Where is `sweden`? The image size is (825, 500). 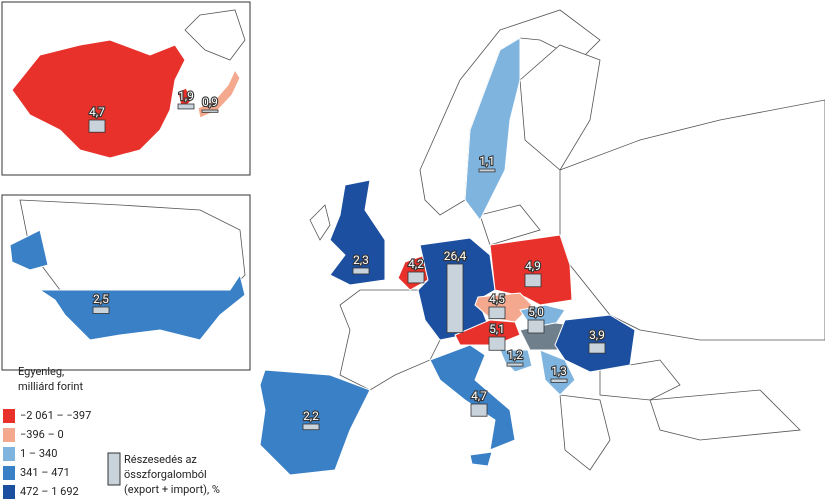 sweden is located at coordinates (492, 129).